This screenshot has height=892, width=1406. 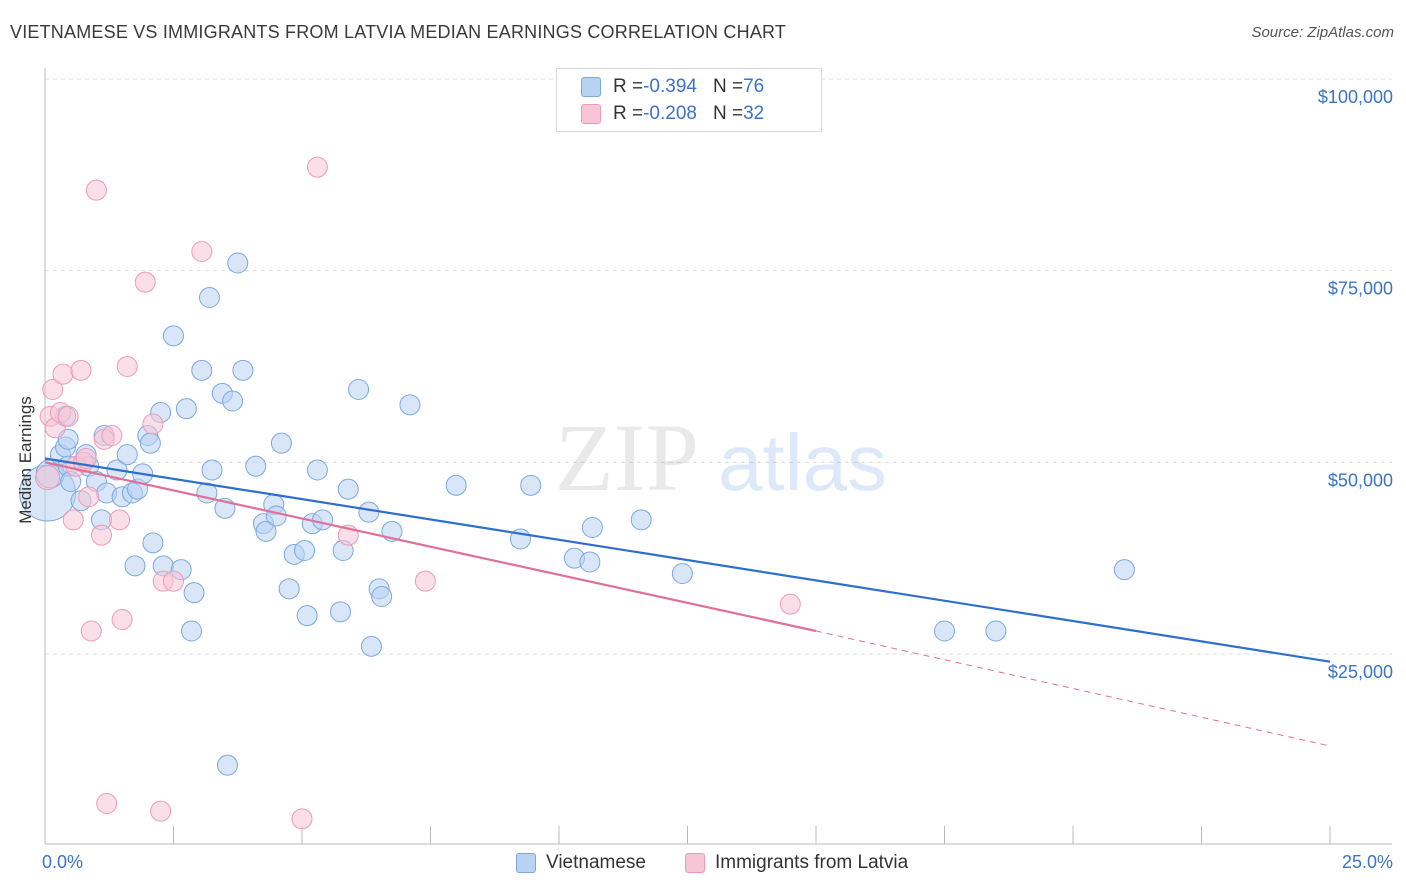 What do you see at coordinates (802, 462) in the screenshot?
I see `watermark-atlas: atlas` at bounding box center [802, 462].